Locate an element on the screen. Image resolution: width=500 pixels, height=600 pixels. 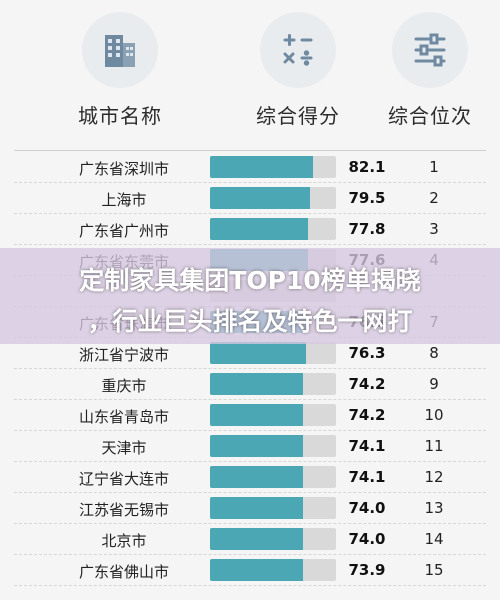
rank-value: 2 is located at coordinates (434, 198).